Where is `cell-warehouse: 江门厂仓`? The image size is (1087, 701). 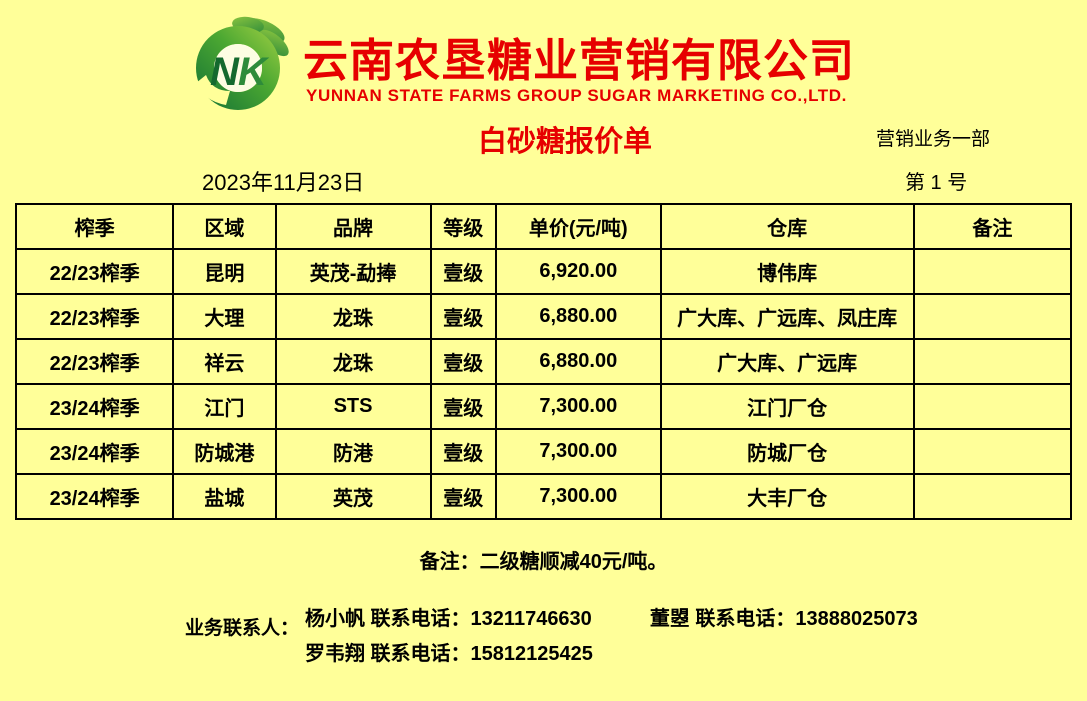
cell-warehouse: 江门厂仓 is located at coordinates (787, 406).